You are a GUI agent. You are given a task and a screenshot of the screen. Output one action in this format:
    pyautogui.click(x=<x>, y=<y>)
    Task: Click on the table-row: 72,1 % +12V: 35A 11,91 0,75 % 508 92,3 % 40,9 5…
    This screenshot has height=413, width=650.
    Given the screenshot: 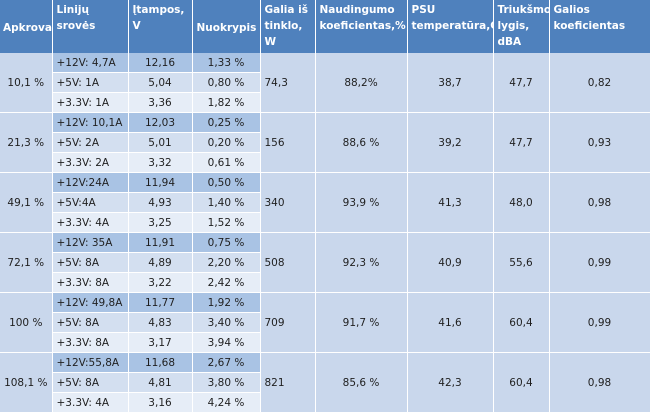 What is the action you would take?
    pyautogui.click(x=325, y=262)
    